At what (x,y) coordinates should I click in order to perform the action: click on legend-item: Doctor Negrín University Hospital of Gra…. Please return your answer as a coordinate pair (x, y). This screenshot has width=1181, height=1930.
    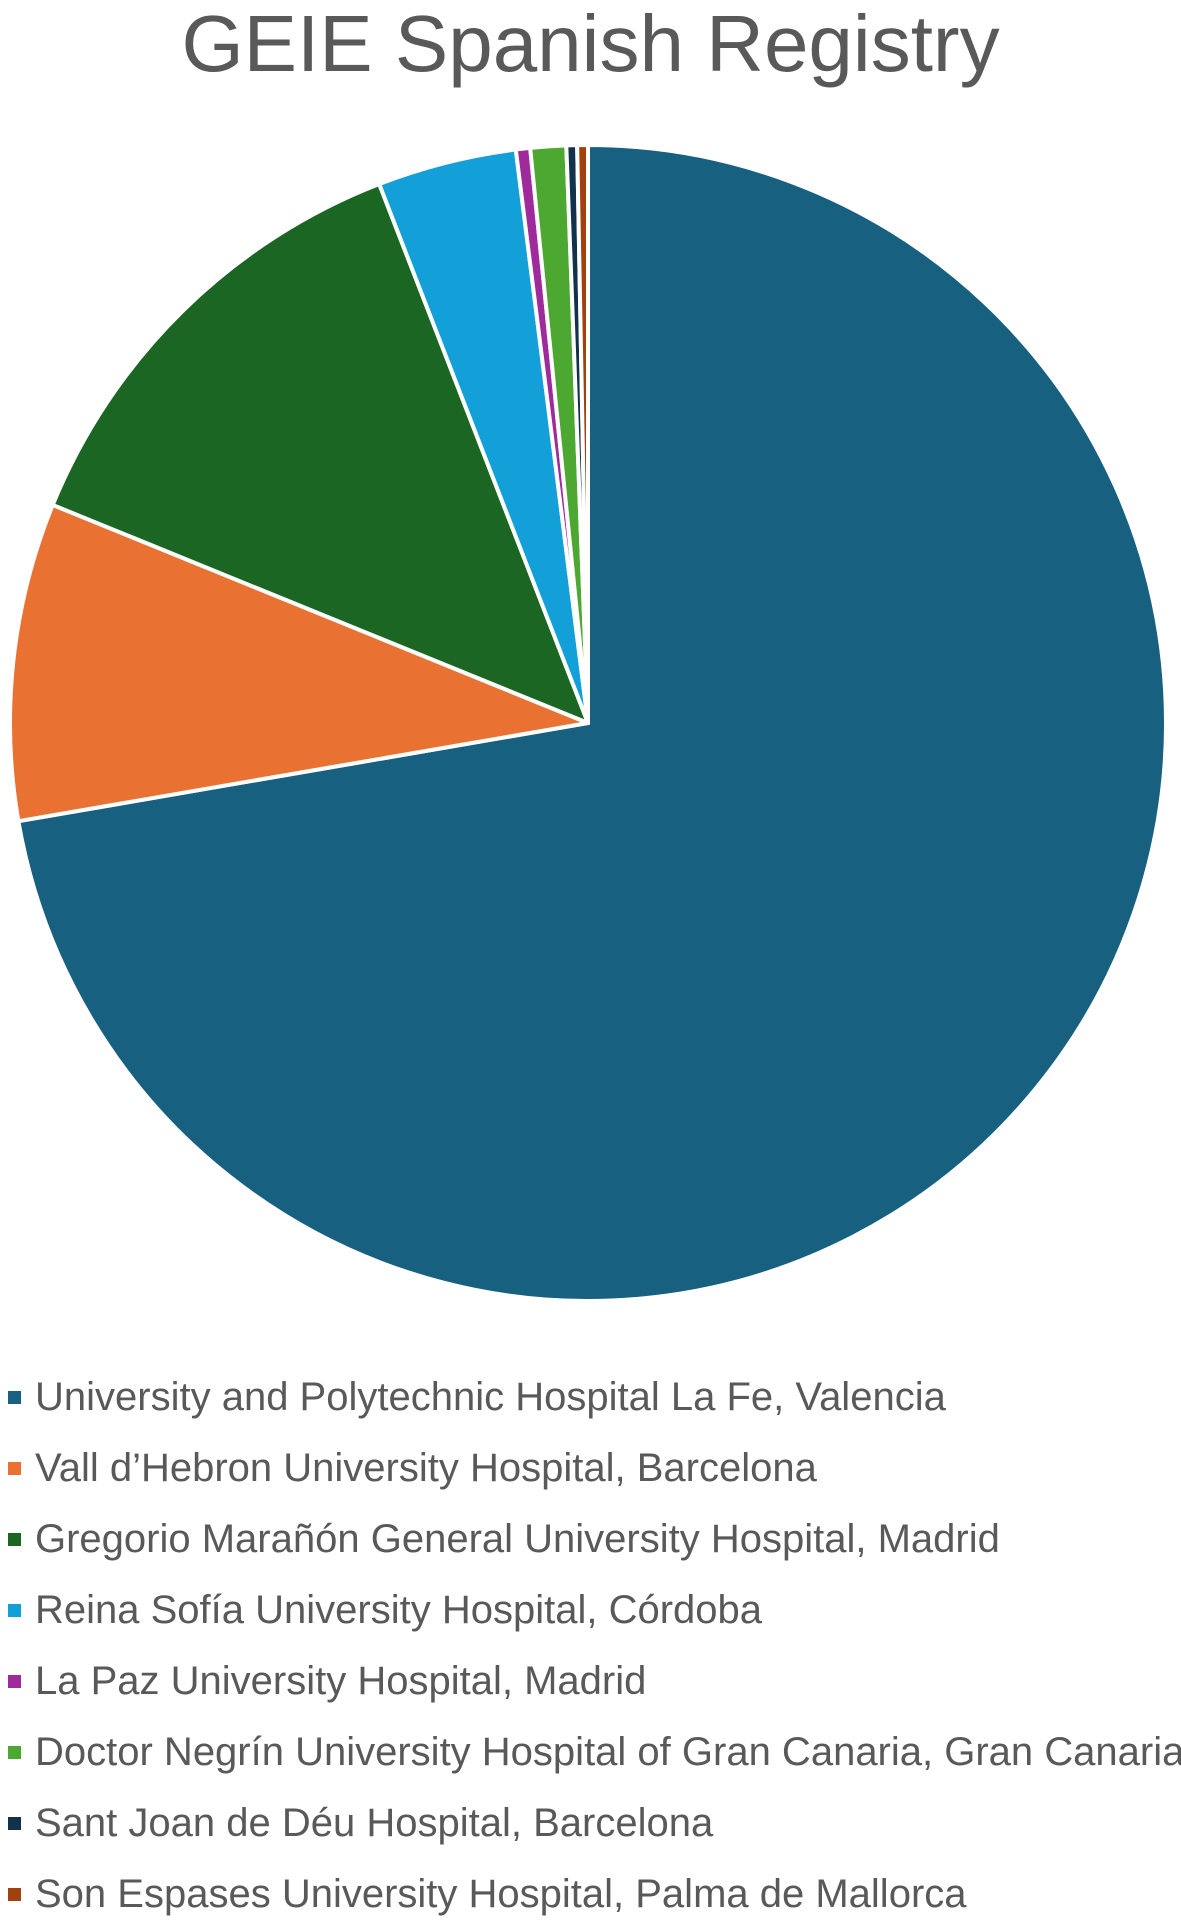
    Looking at the image, I should click on (594, 1752).